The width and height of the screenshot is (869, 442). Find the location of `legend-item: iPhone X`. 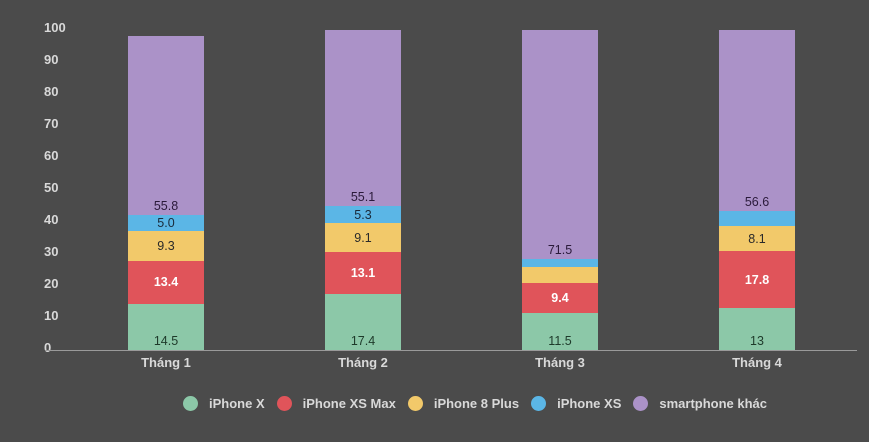

legend-item: iPhone X is located at coordinates (224, 403).